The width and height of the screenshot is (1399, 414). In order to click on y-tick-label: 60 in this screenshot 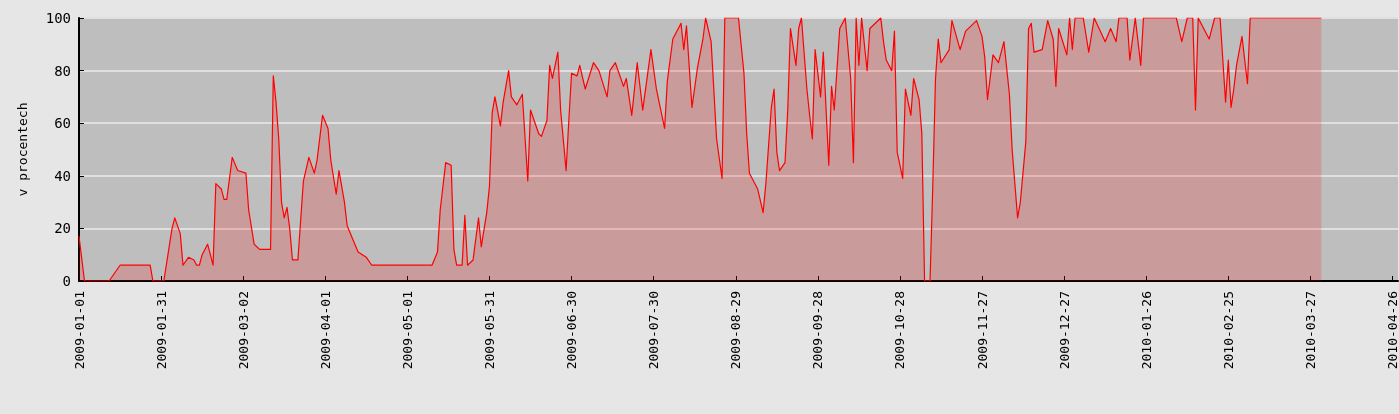, I will do `click(62, 123)`.